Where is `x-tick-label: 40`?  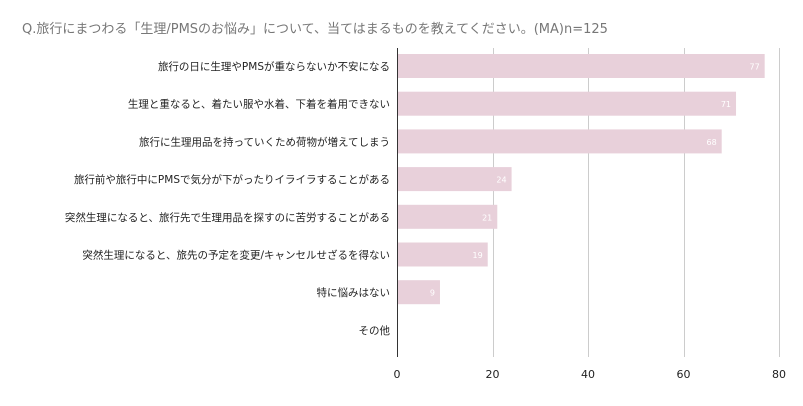
x-tick-label: 40 is located at coordinates (588, 374).